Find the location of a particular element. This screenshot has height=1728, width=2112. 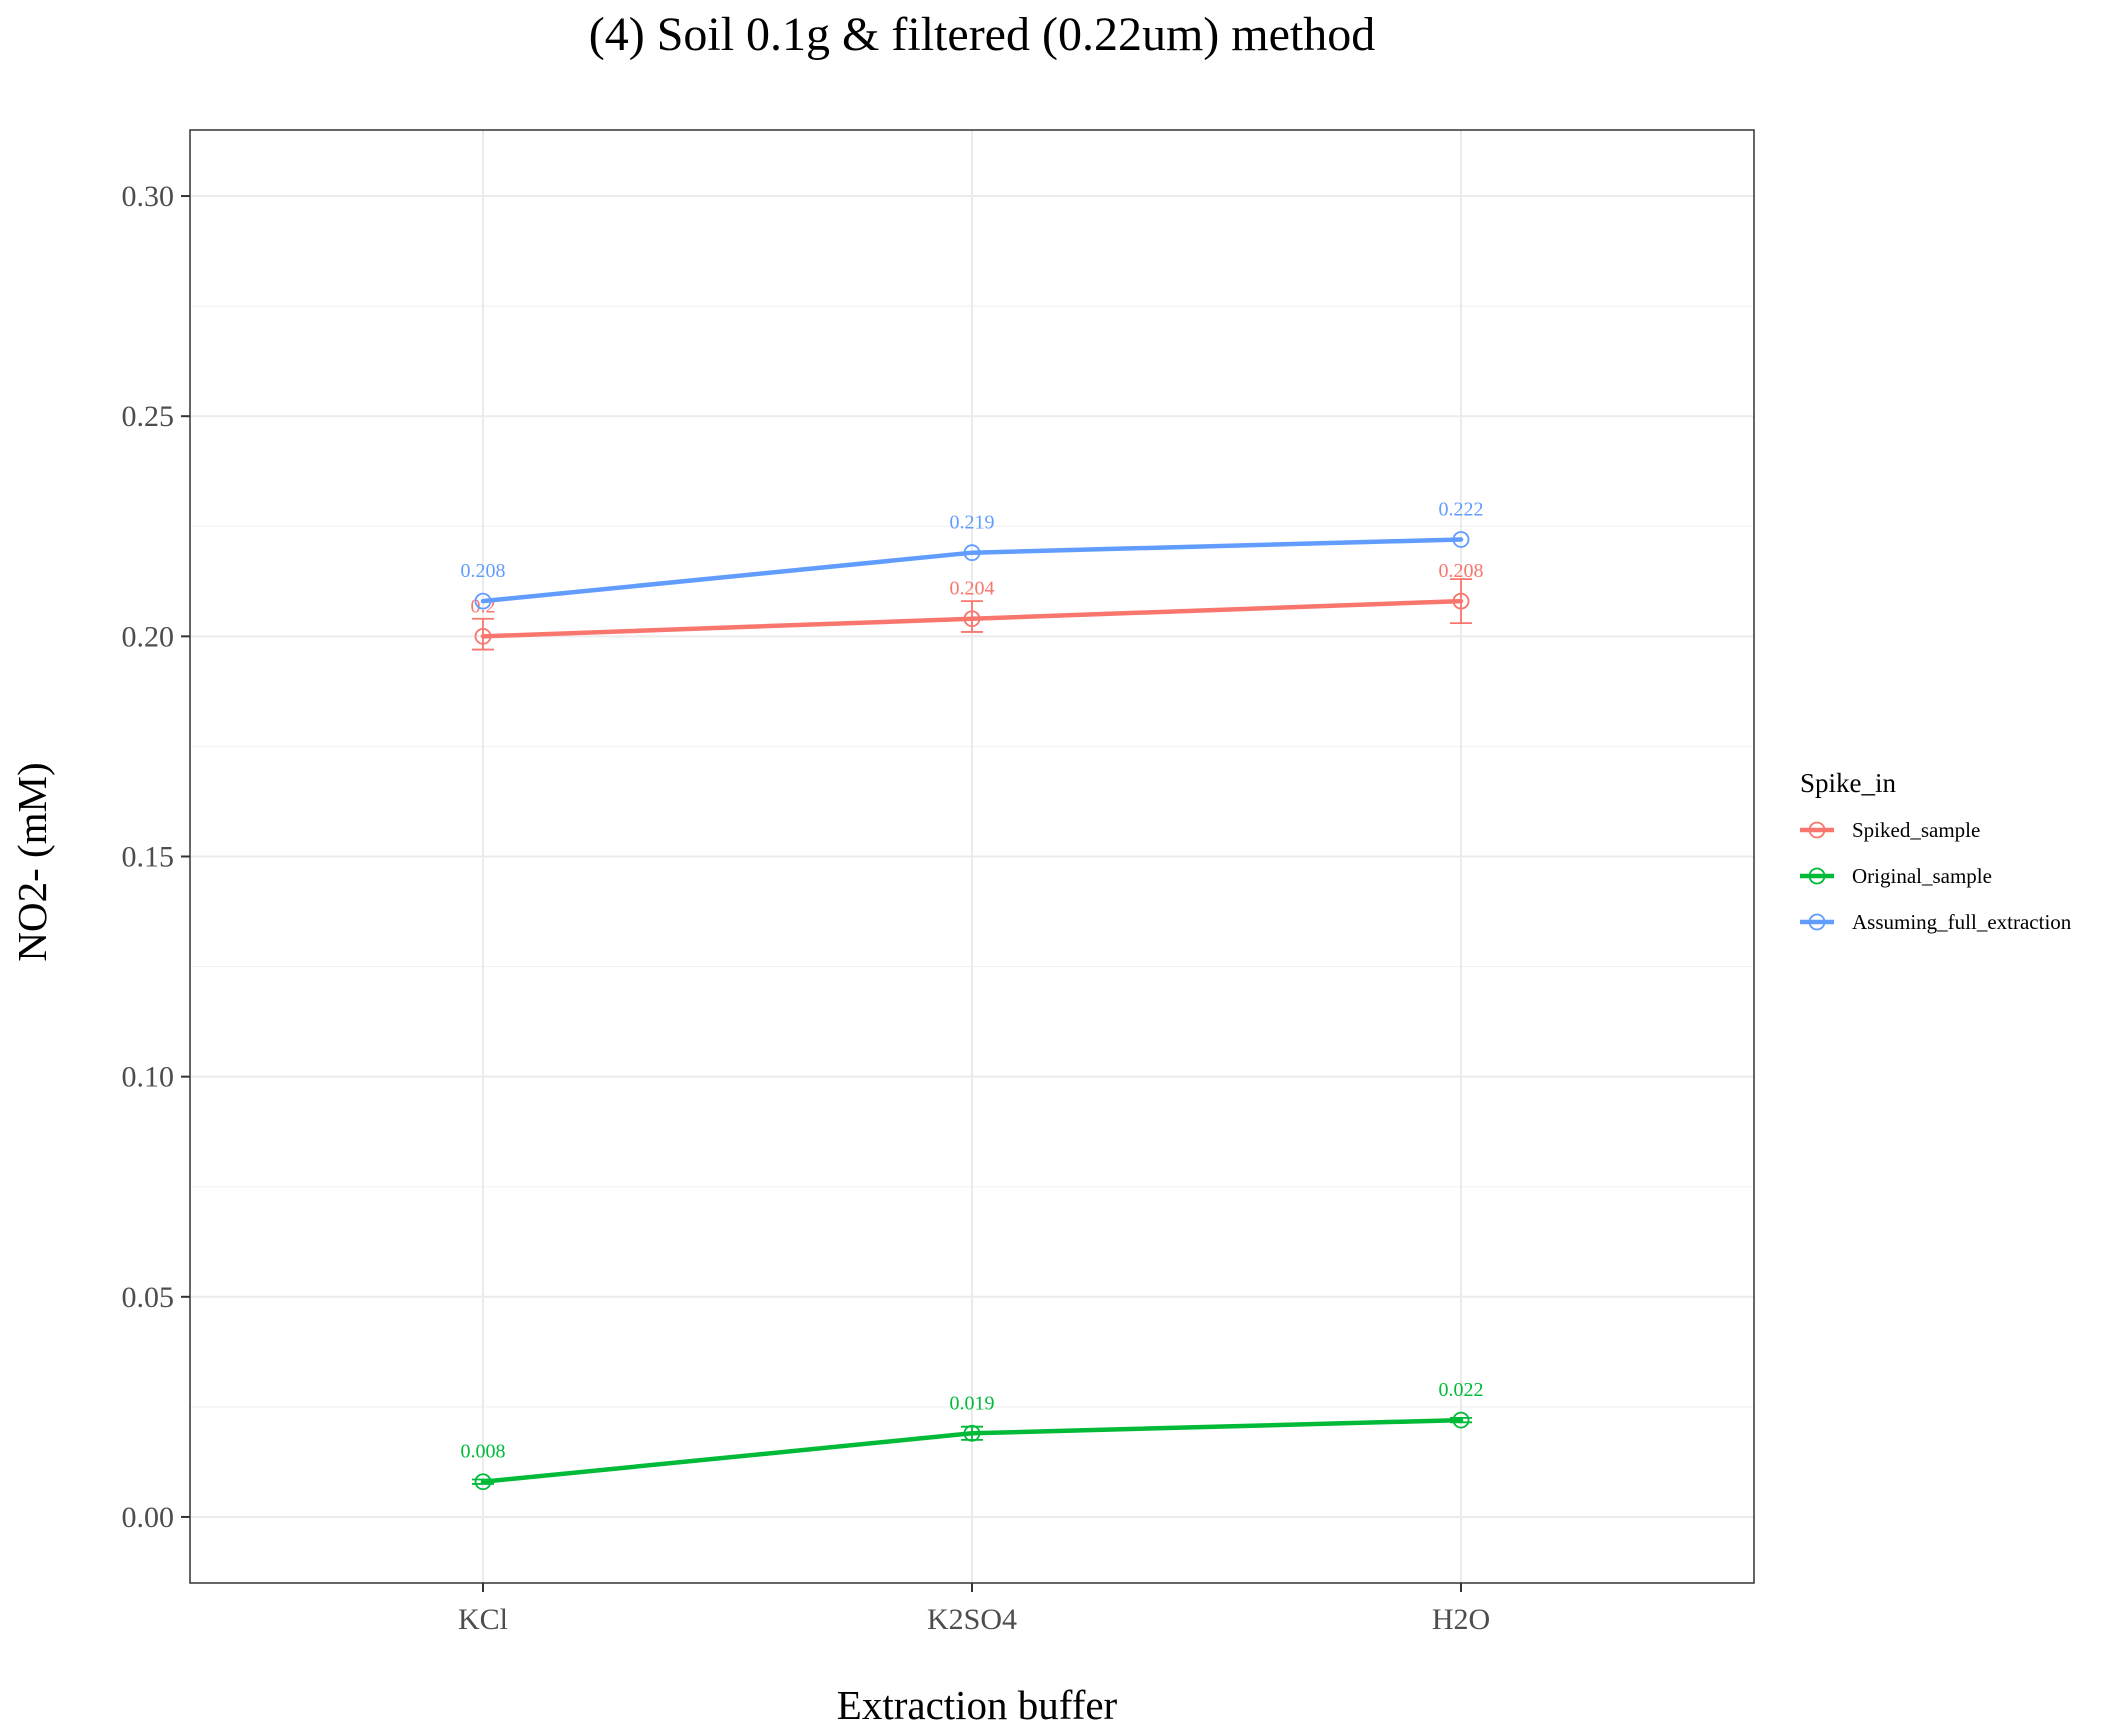

data-label: 0.008 is located at coordinates (483, 1452).